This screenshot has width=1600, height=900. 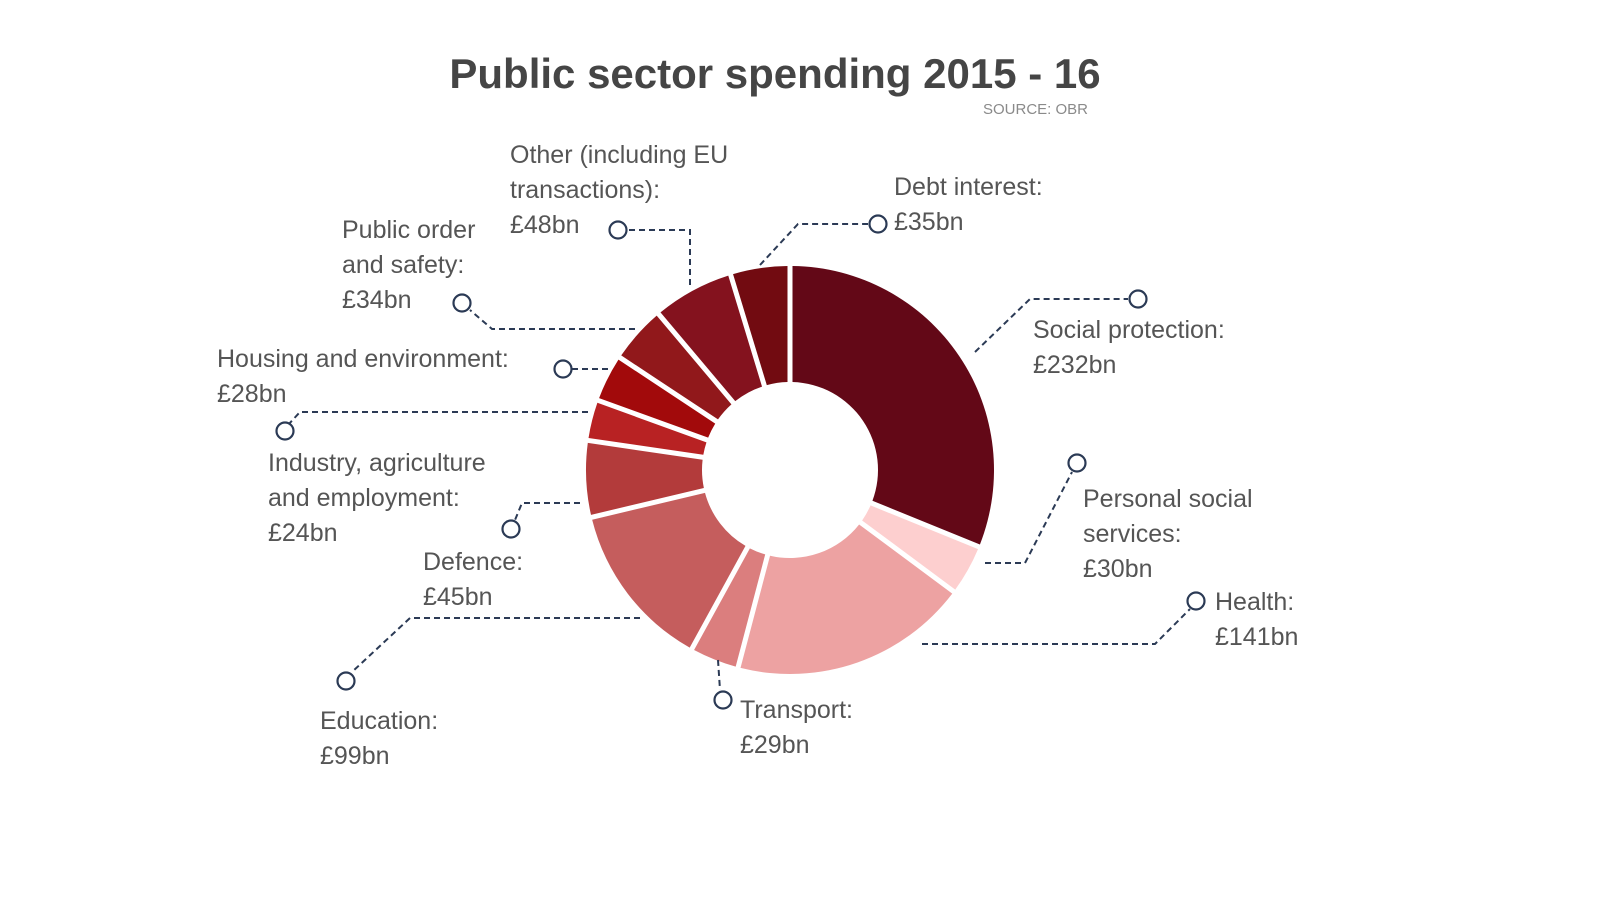 What do you see at coordinates (462, 303) in the screenshot?
I see `leader-dot-public-order-and-safety` at bounding box center [462, 303].